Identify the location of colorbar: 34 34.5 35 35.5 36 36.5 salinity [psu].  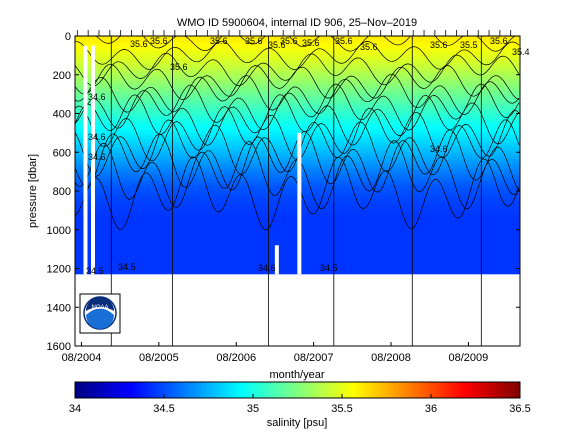
(300, 405).